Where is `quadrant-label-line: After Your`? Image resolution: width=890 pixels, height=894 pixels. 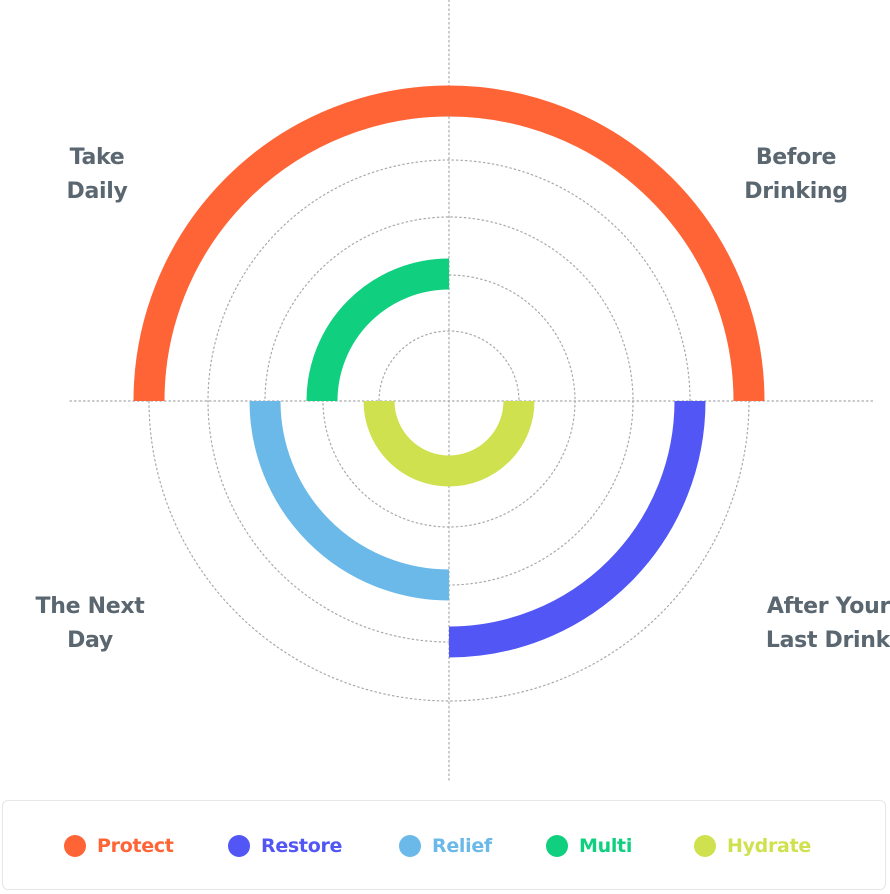
quadrant-label-line: After Your is located at coordinates (828, 606).